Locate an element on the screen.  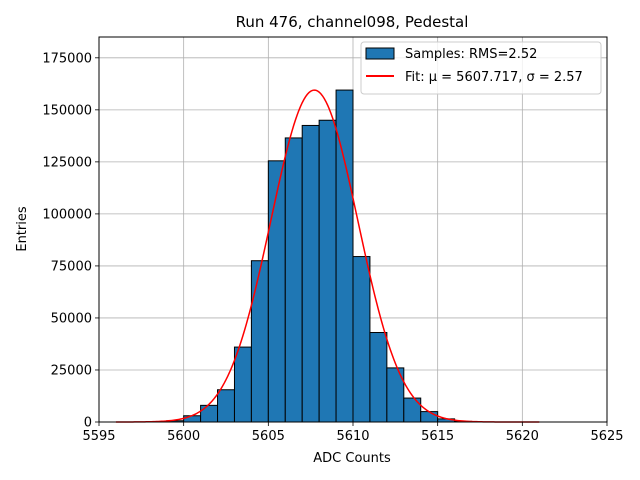
x-tick-label: 5620 is located at coordinates (522, 436).